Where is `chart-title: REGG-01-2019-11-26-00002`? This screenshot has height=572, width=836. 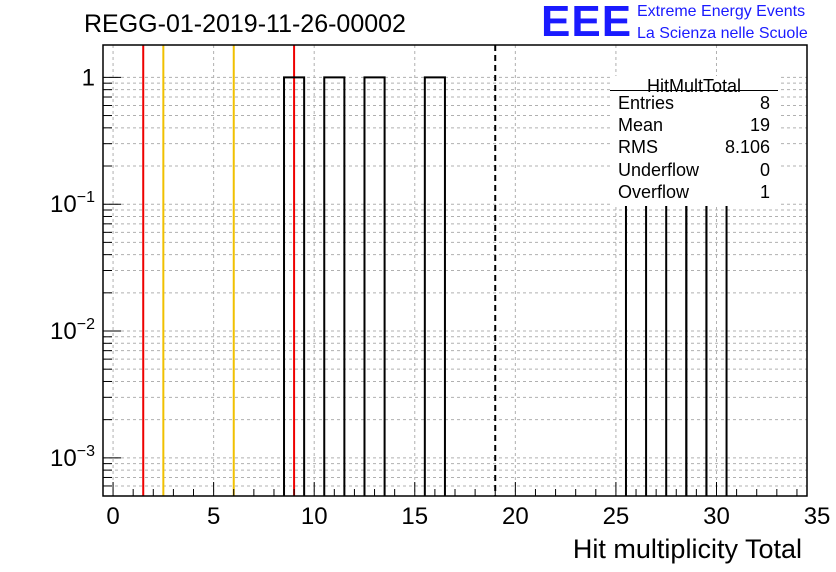
chart-title: REGG-01-2019-11-26-00002 is located at coordinates (245, 24).